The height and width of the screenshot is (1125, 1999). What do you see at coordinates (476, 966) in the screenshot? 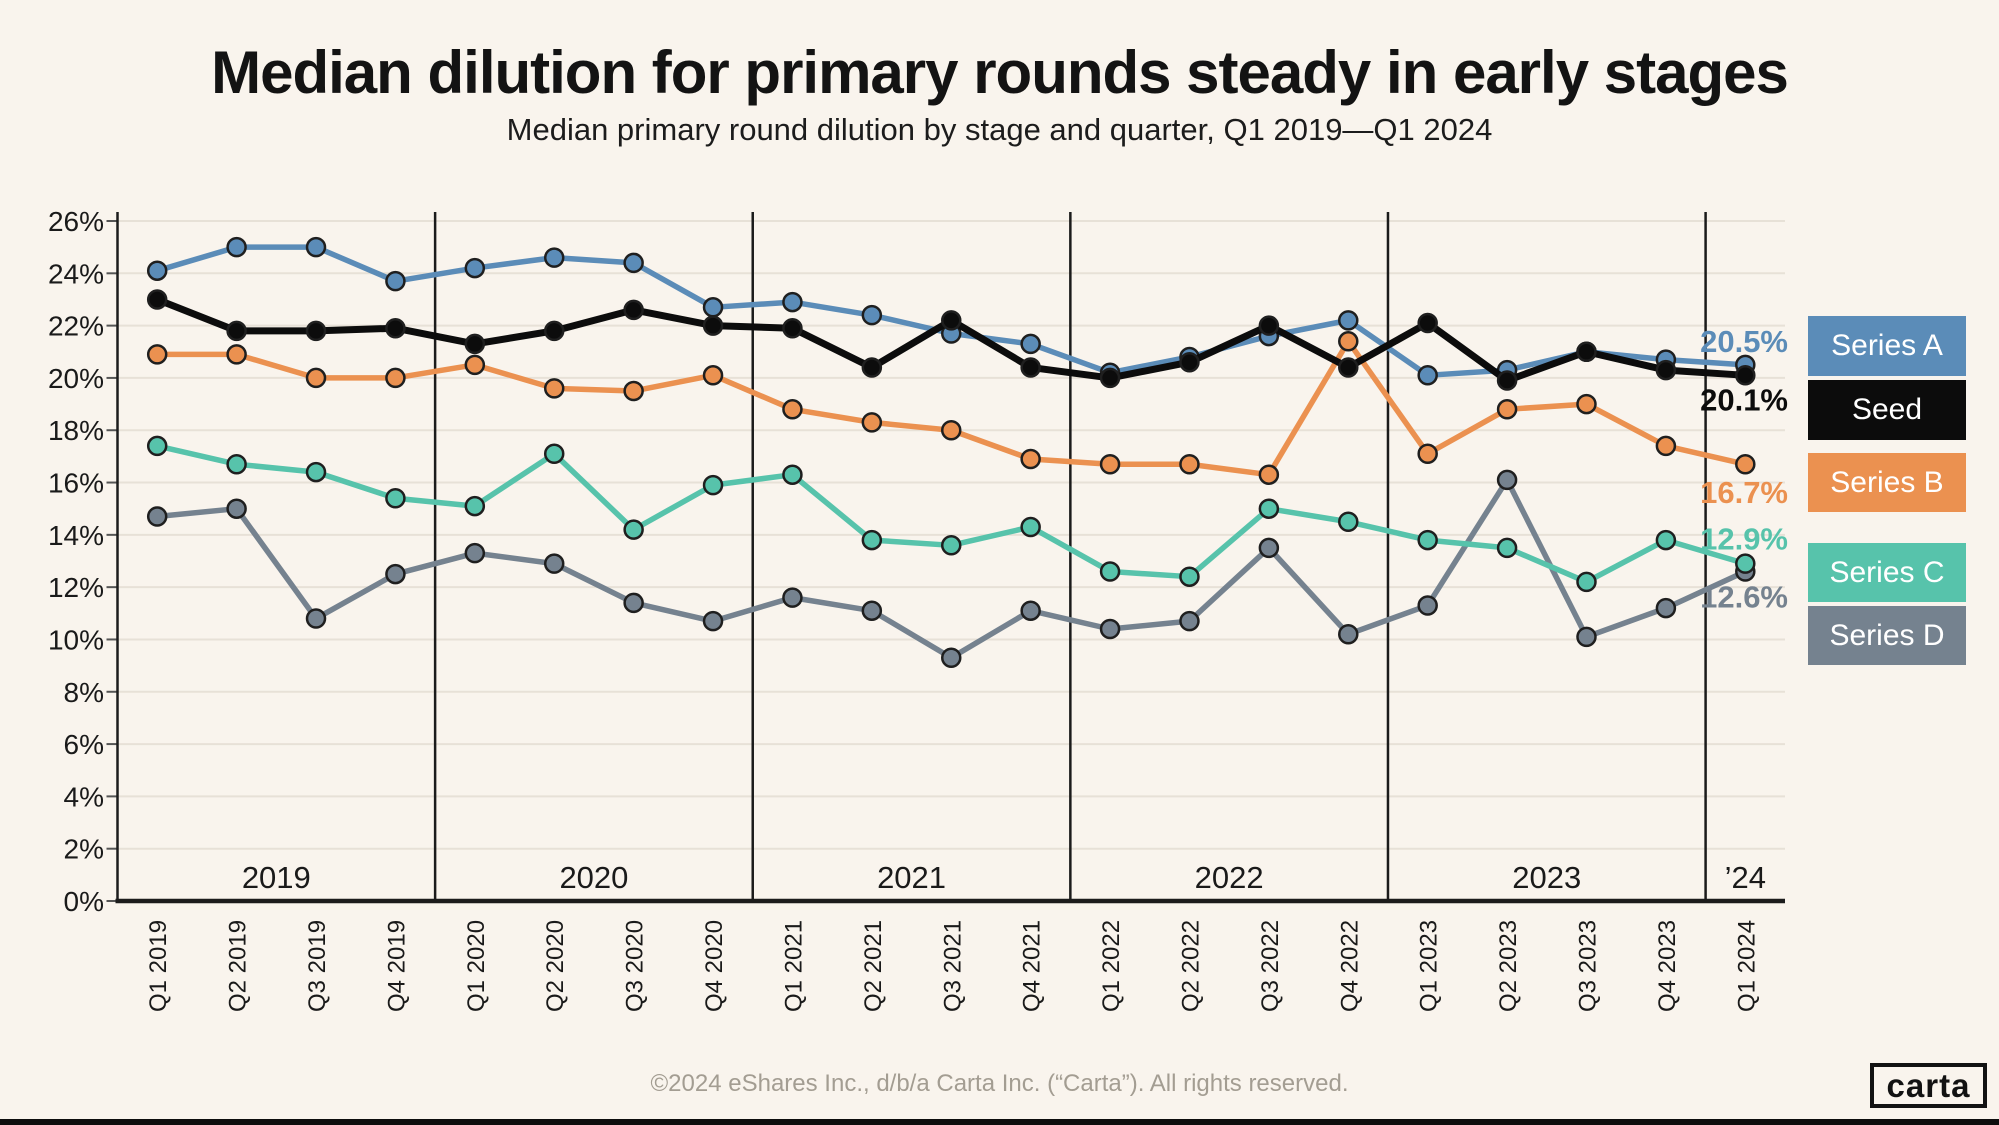
I see `x-tick-label: Q1 2020` at bounding box center [476, 966].